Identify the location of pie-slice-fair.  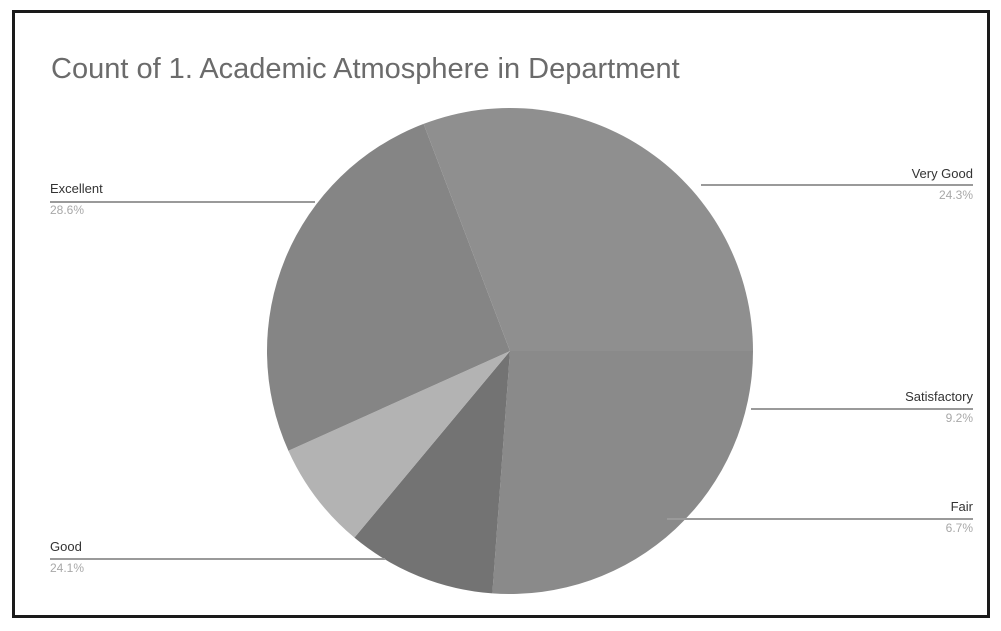
(399, 444).